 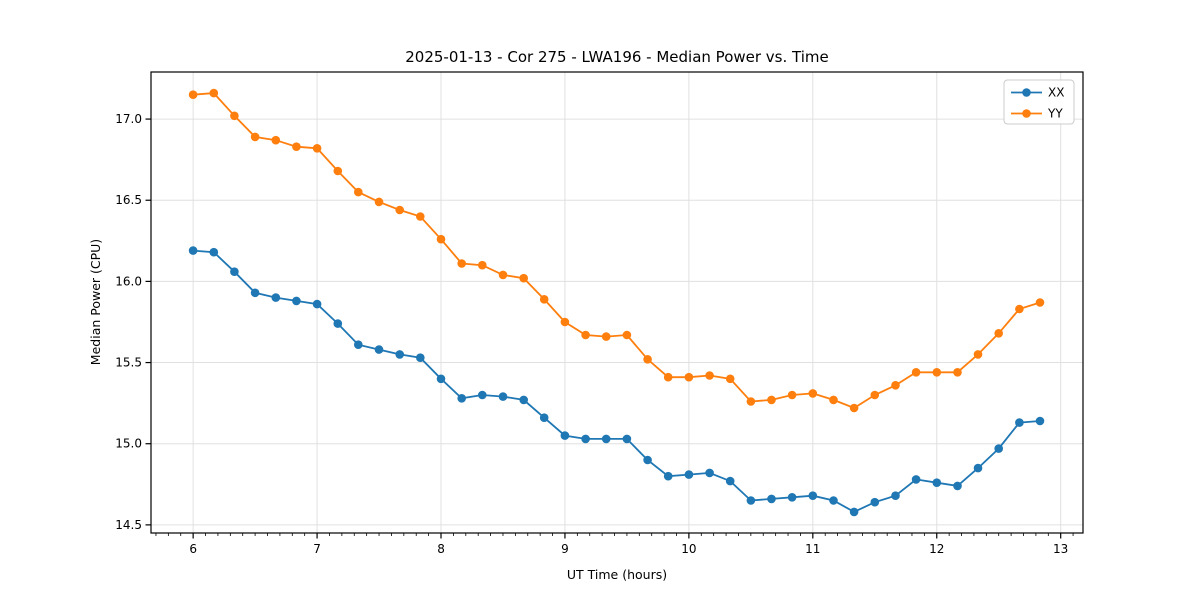 I want to click on legend-label-yy: YY, so click(x=1055, y=114).